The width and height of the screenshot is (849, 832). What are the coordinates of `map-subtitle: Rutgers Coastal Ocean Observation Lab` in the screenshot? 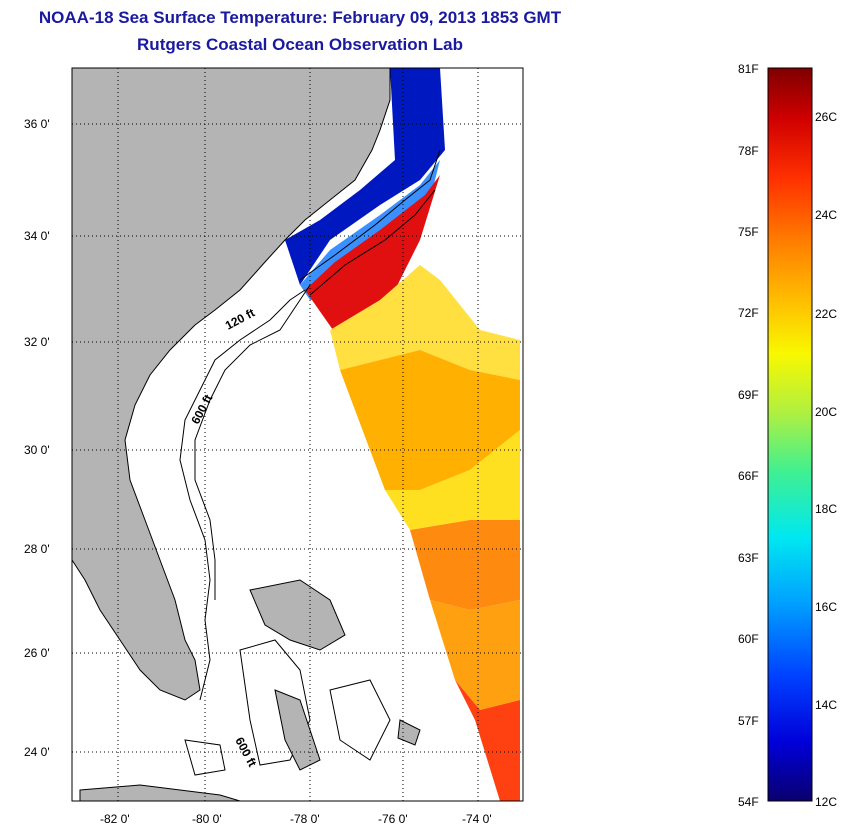 It's located at (300, 44).